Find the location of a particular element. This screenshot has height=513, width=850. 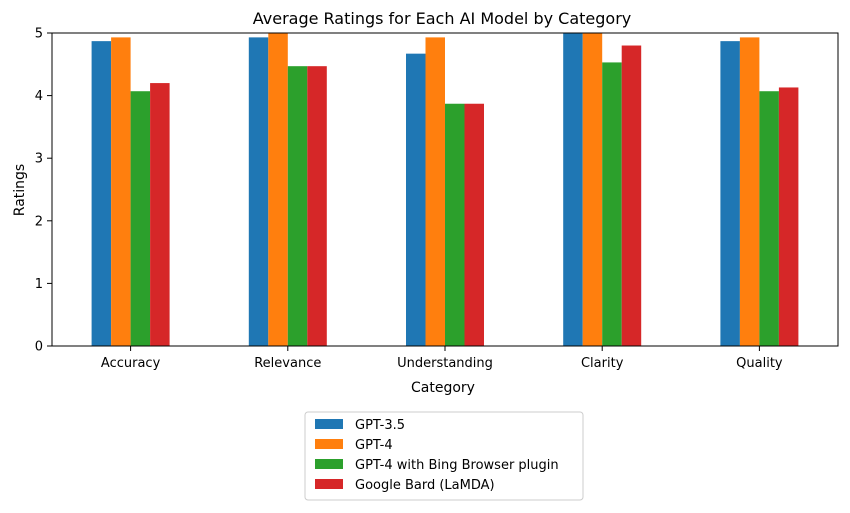

bar-gpt-4-with-bing-browser-plugin-understanding is located at coordinates (455, 225).